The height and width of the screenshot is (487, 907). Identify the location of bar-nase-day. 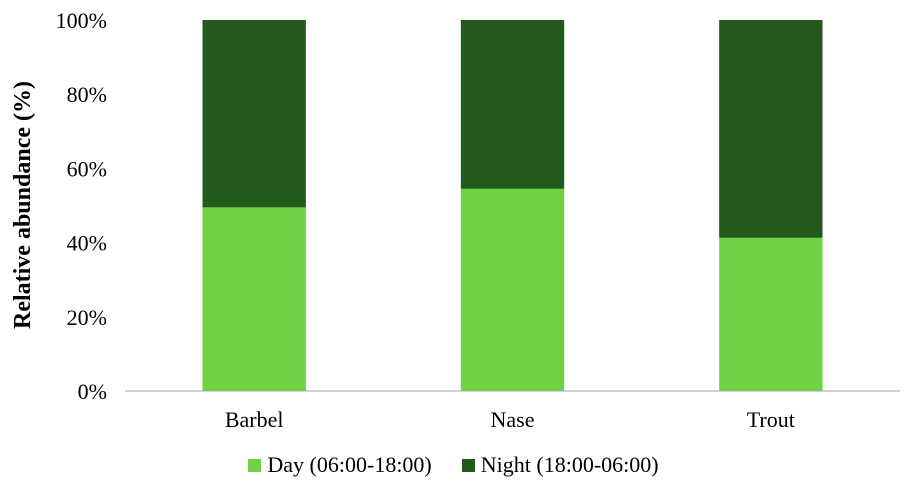
(512, 289).